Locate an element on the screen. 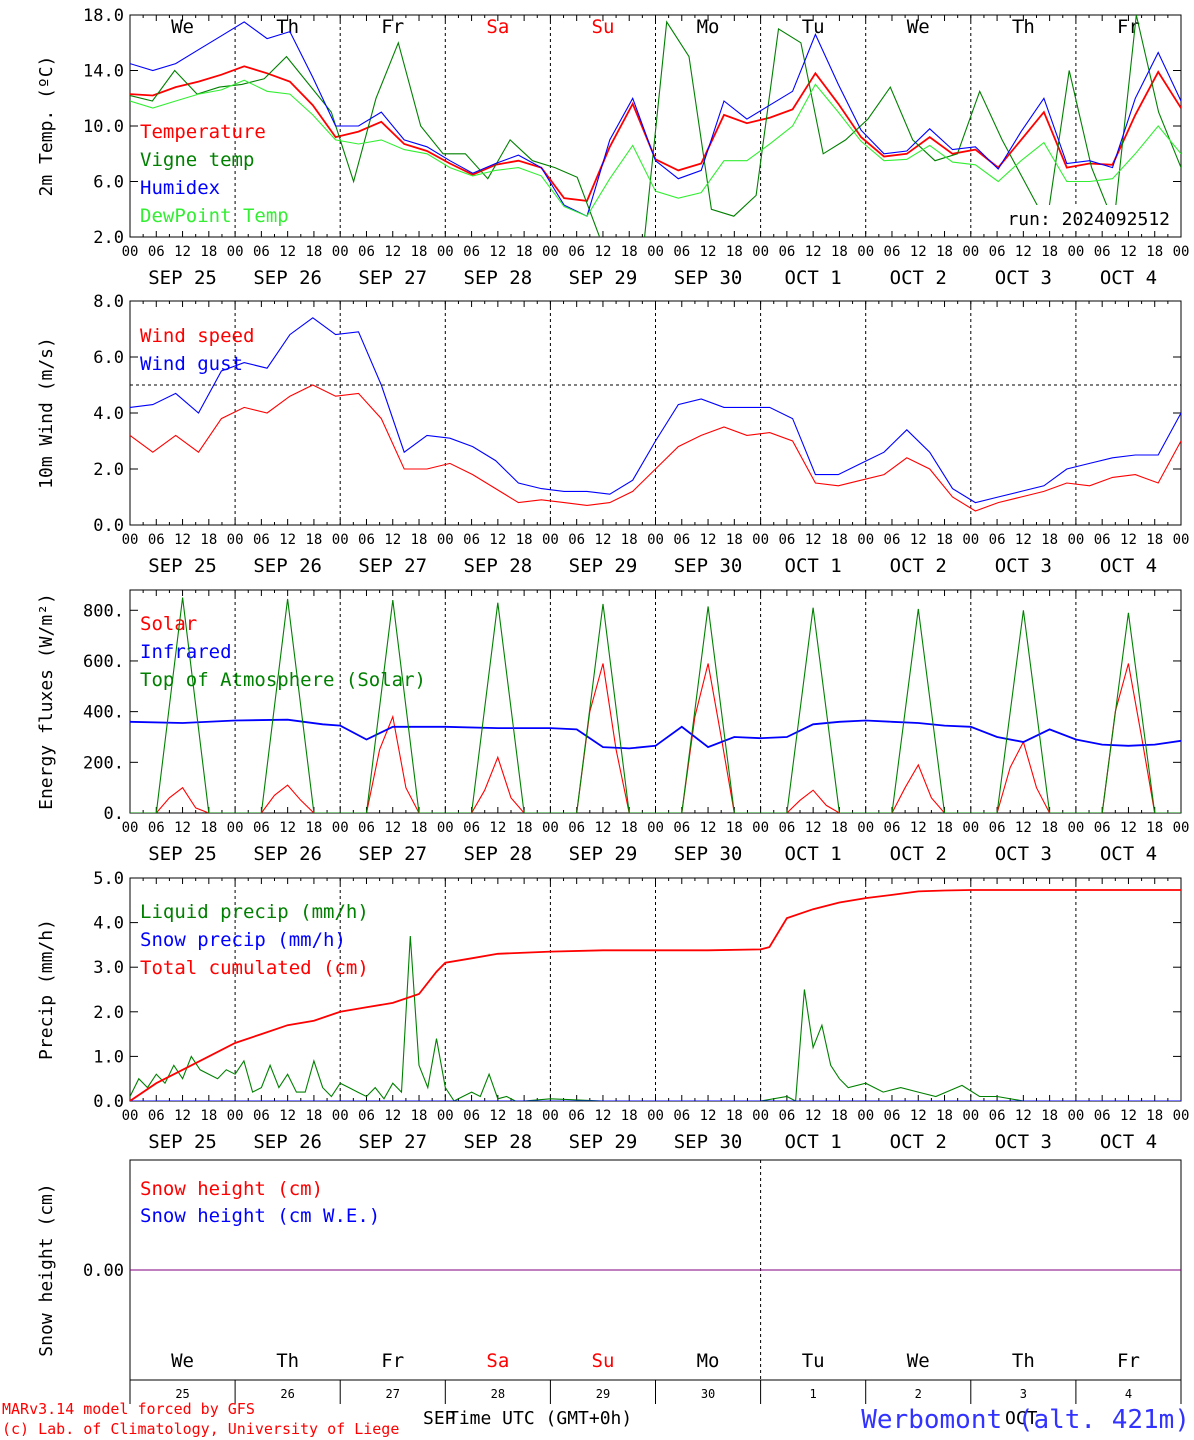 This screenshot has height=1440, width=1194. series-line-total-cumulated-cm- is located at coordinates (655, 995).